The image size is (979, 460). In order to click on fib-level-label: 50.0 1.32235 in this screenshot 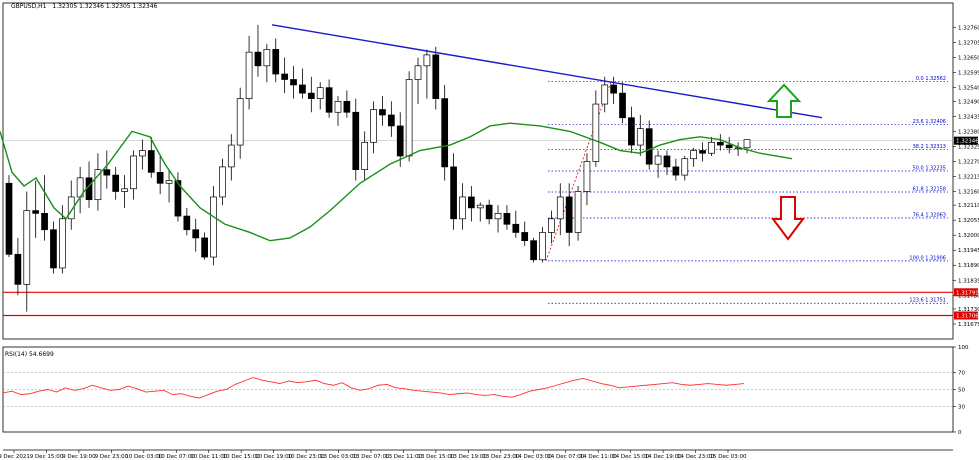, I will do `click(929, 169)`.